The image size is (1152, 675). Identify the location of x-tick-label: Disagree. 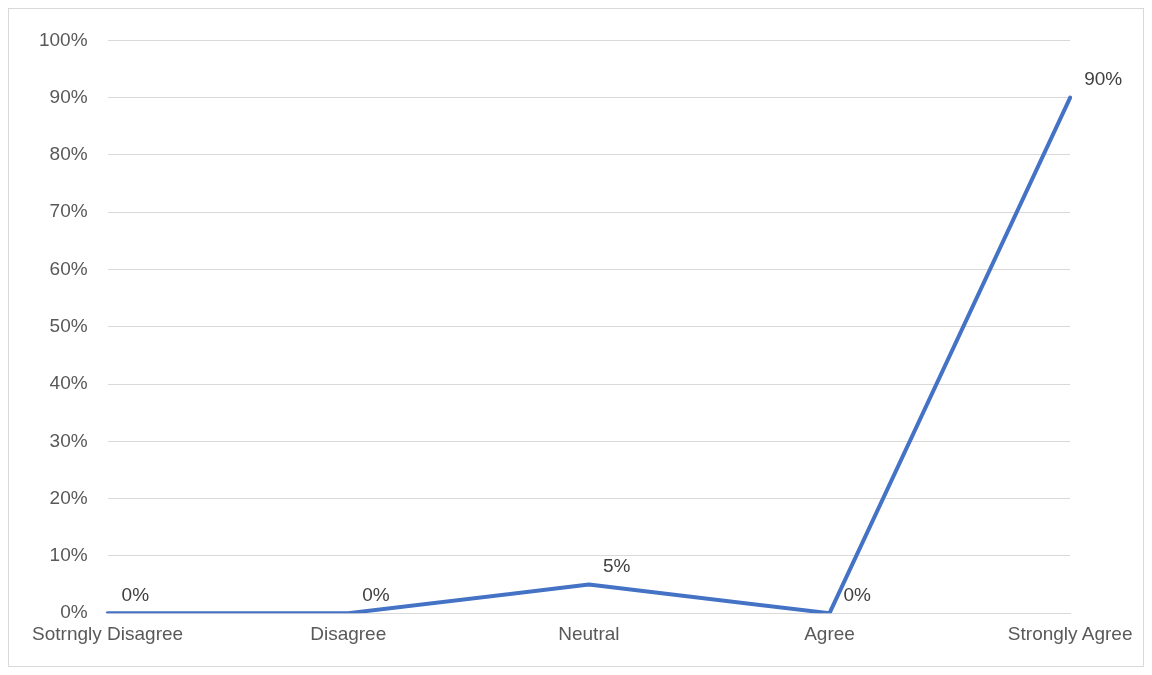
(348, 633).